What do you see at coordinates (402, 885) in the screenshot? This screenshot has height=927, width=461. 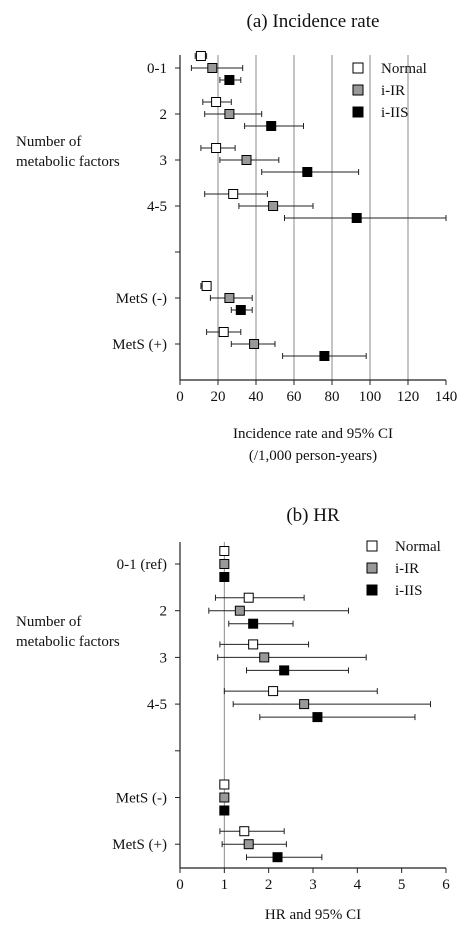 I see `x-tick-label: 5` at bounding box center [402, 885].